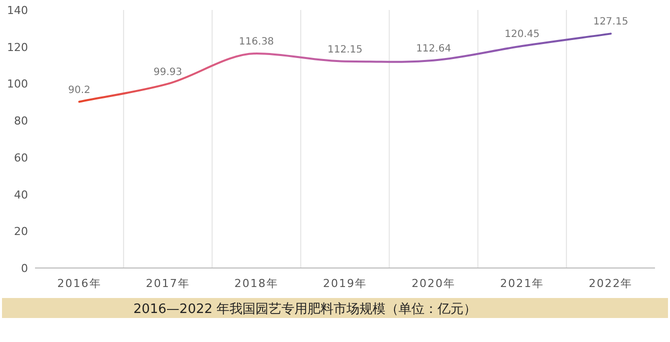 Image resolution: width=670 pixels, height=342 pixels. What do you see at coordinates (610, 22) in the screenshot?
I see `data-label: 127.15` at bounding box center [610, 22].